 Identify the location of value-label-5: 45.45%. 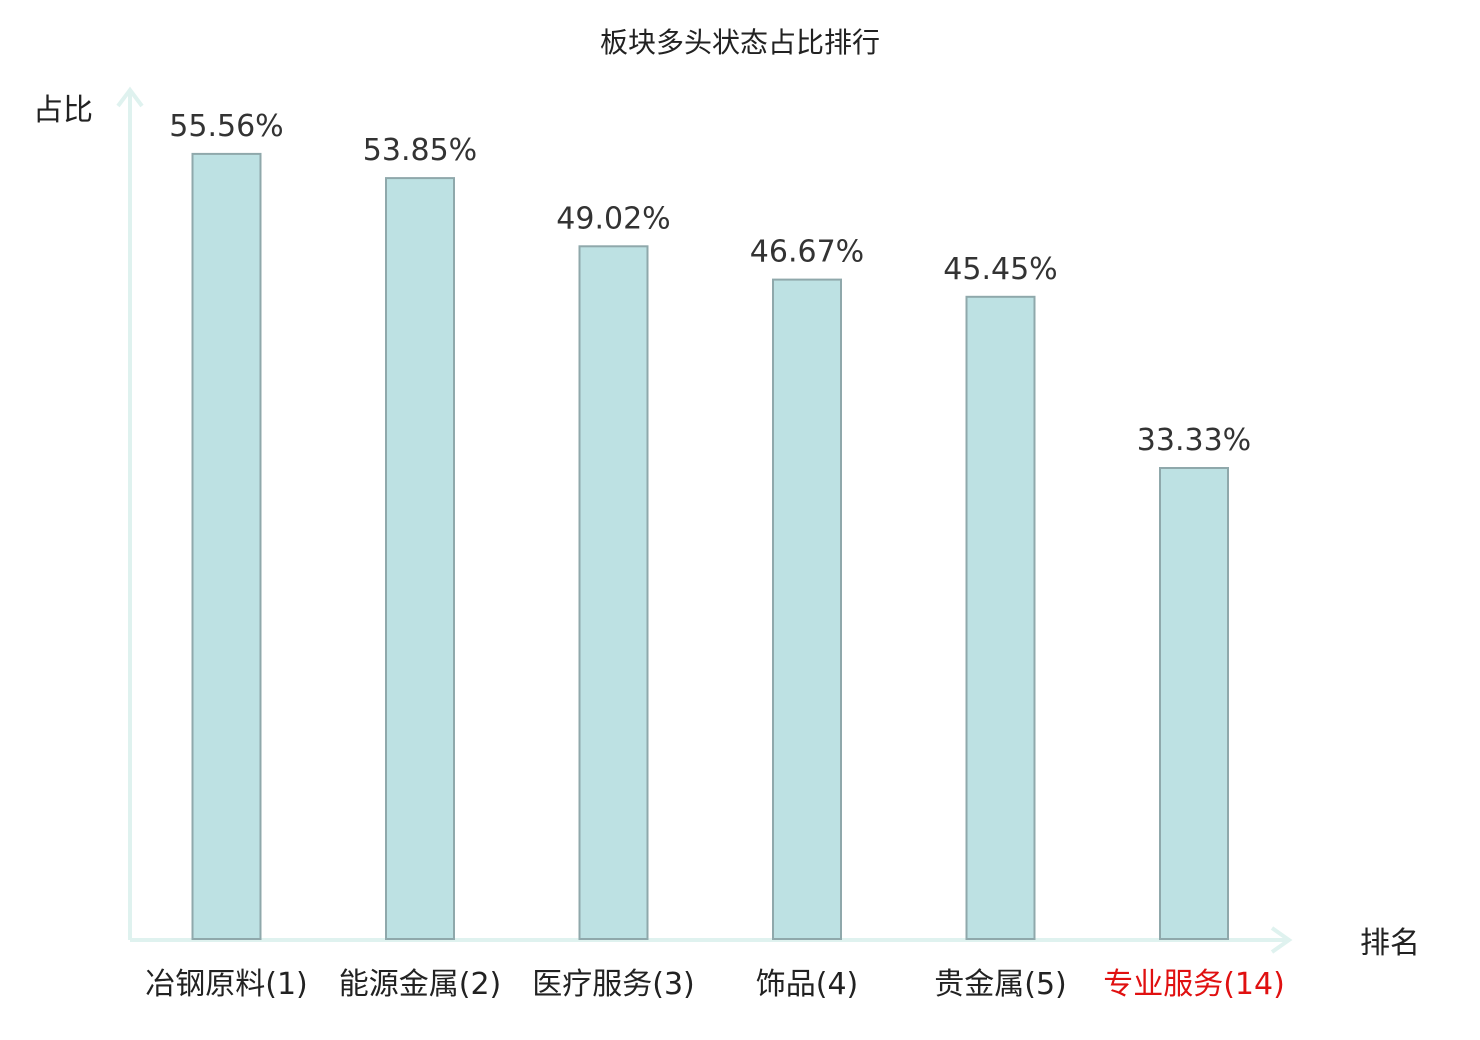
(1000, 269).